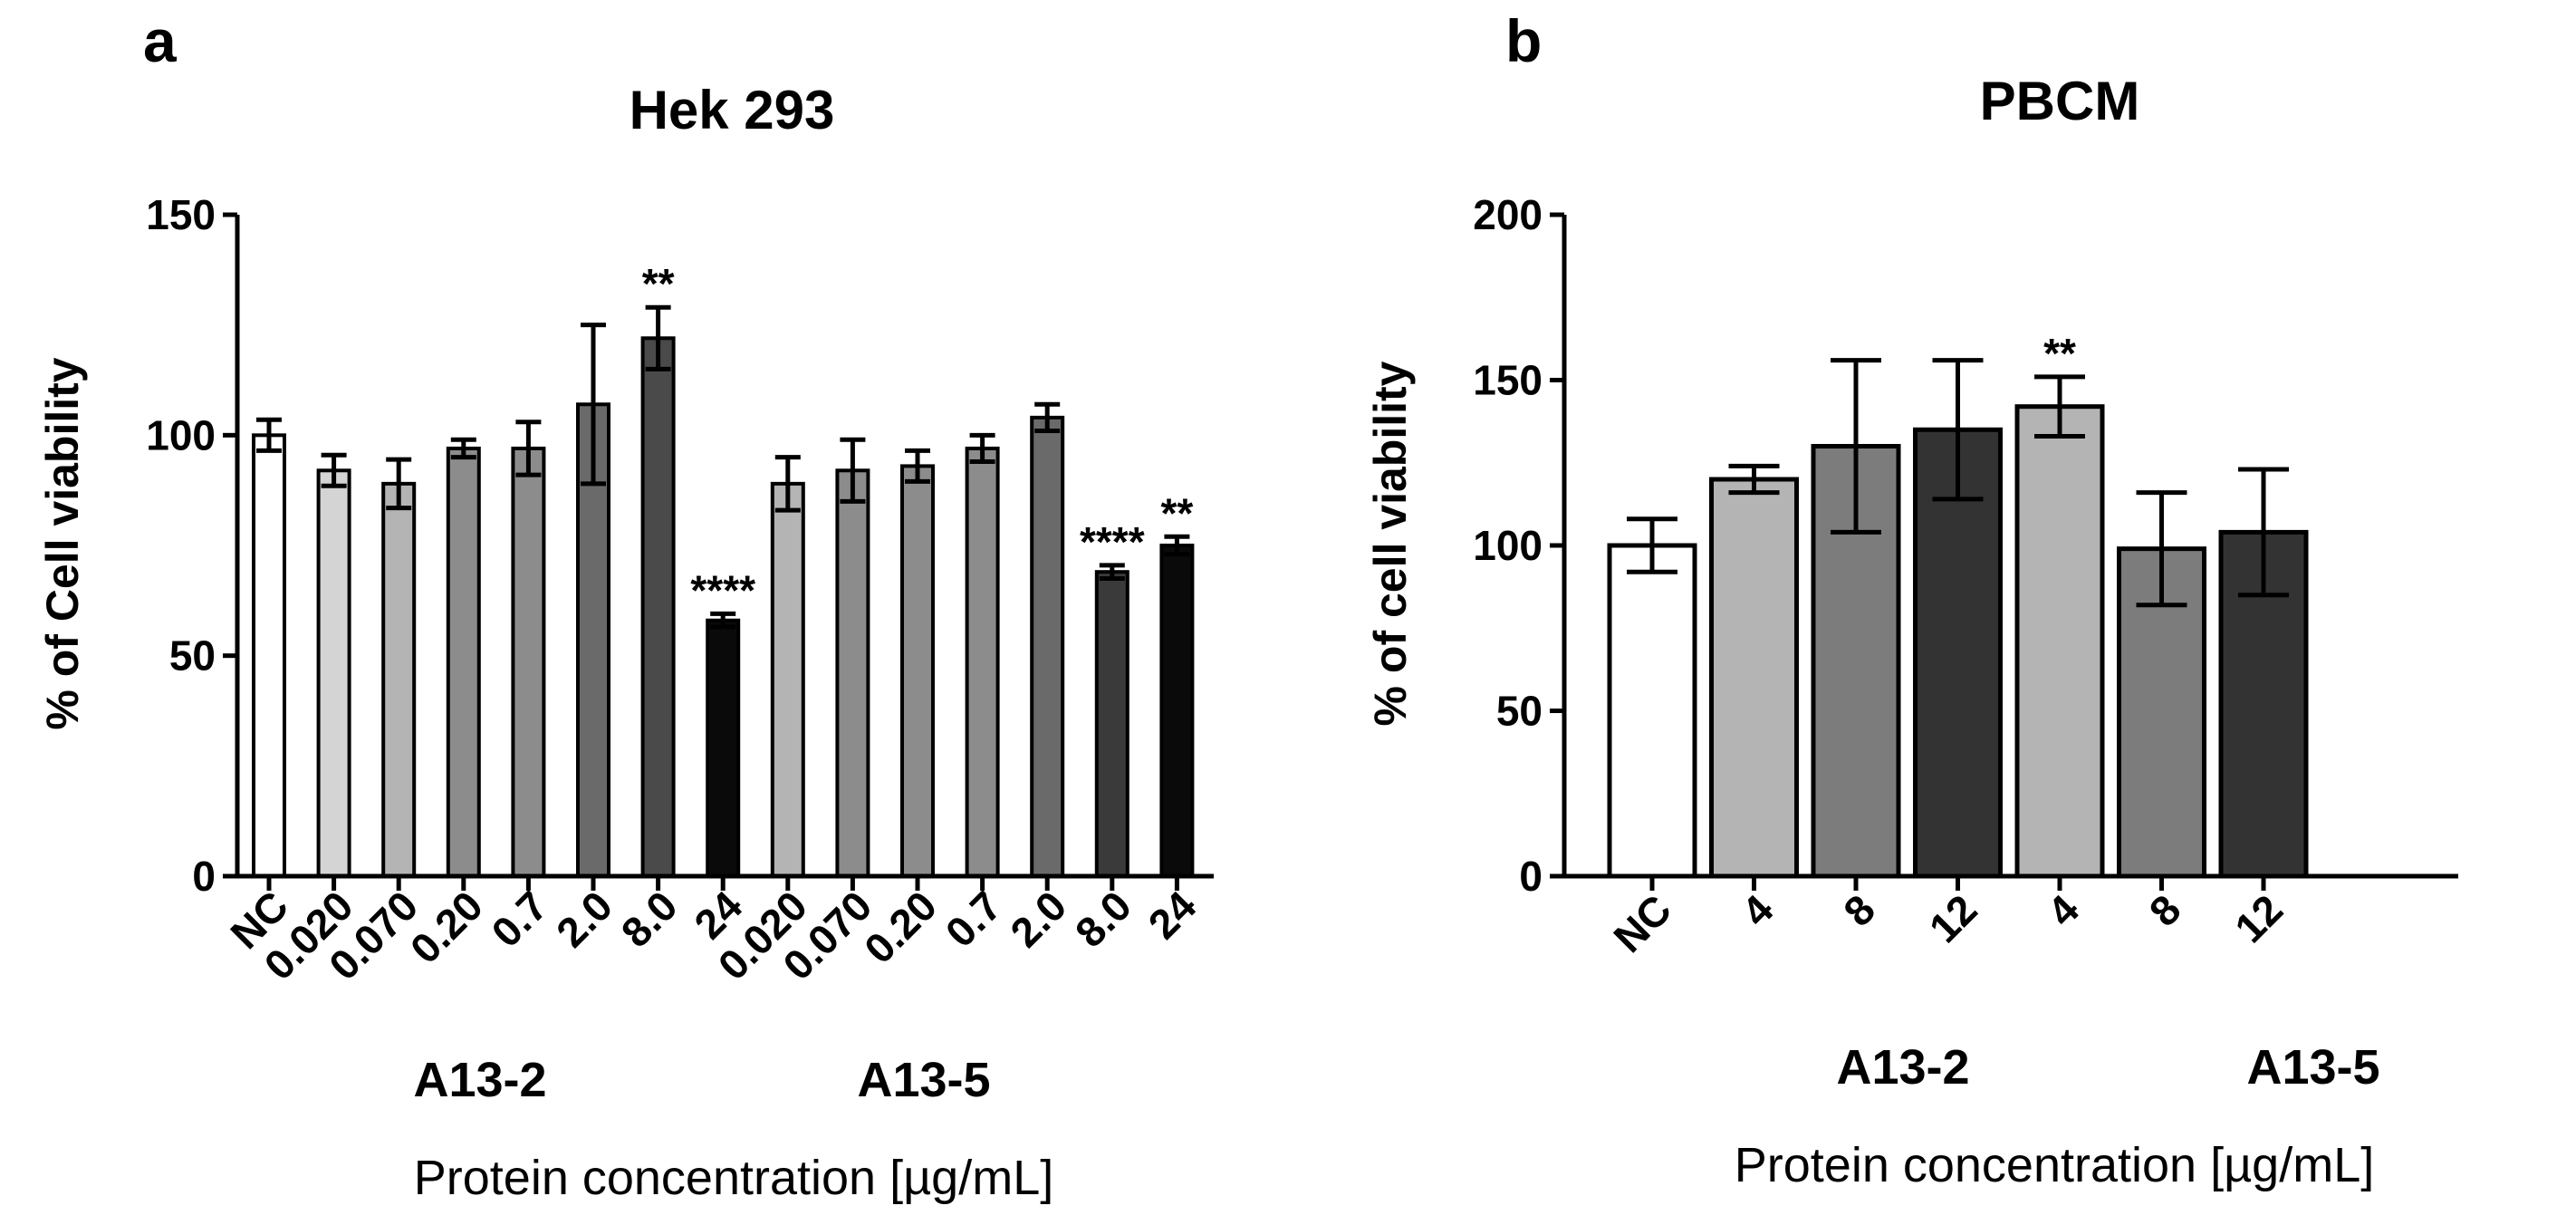 This screenshot has height=1225, width=2576. I want to click on b-ytick-label: 200, so click(1508, 214).